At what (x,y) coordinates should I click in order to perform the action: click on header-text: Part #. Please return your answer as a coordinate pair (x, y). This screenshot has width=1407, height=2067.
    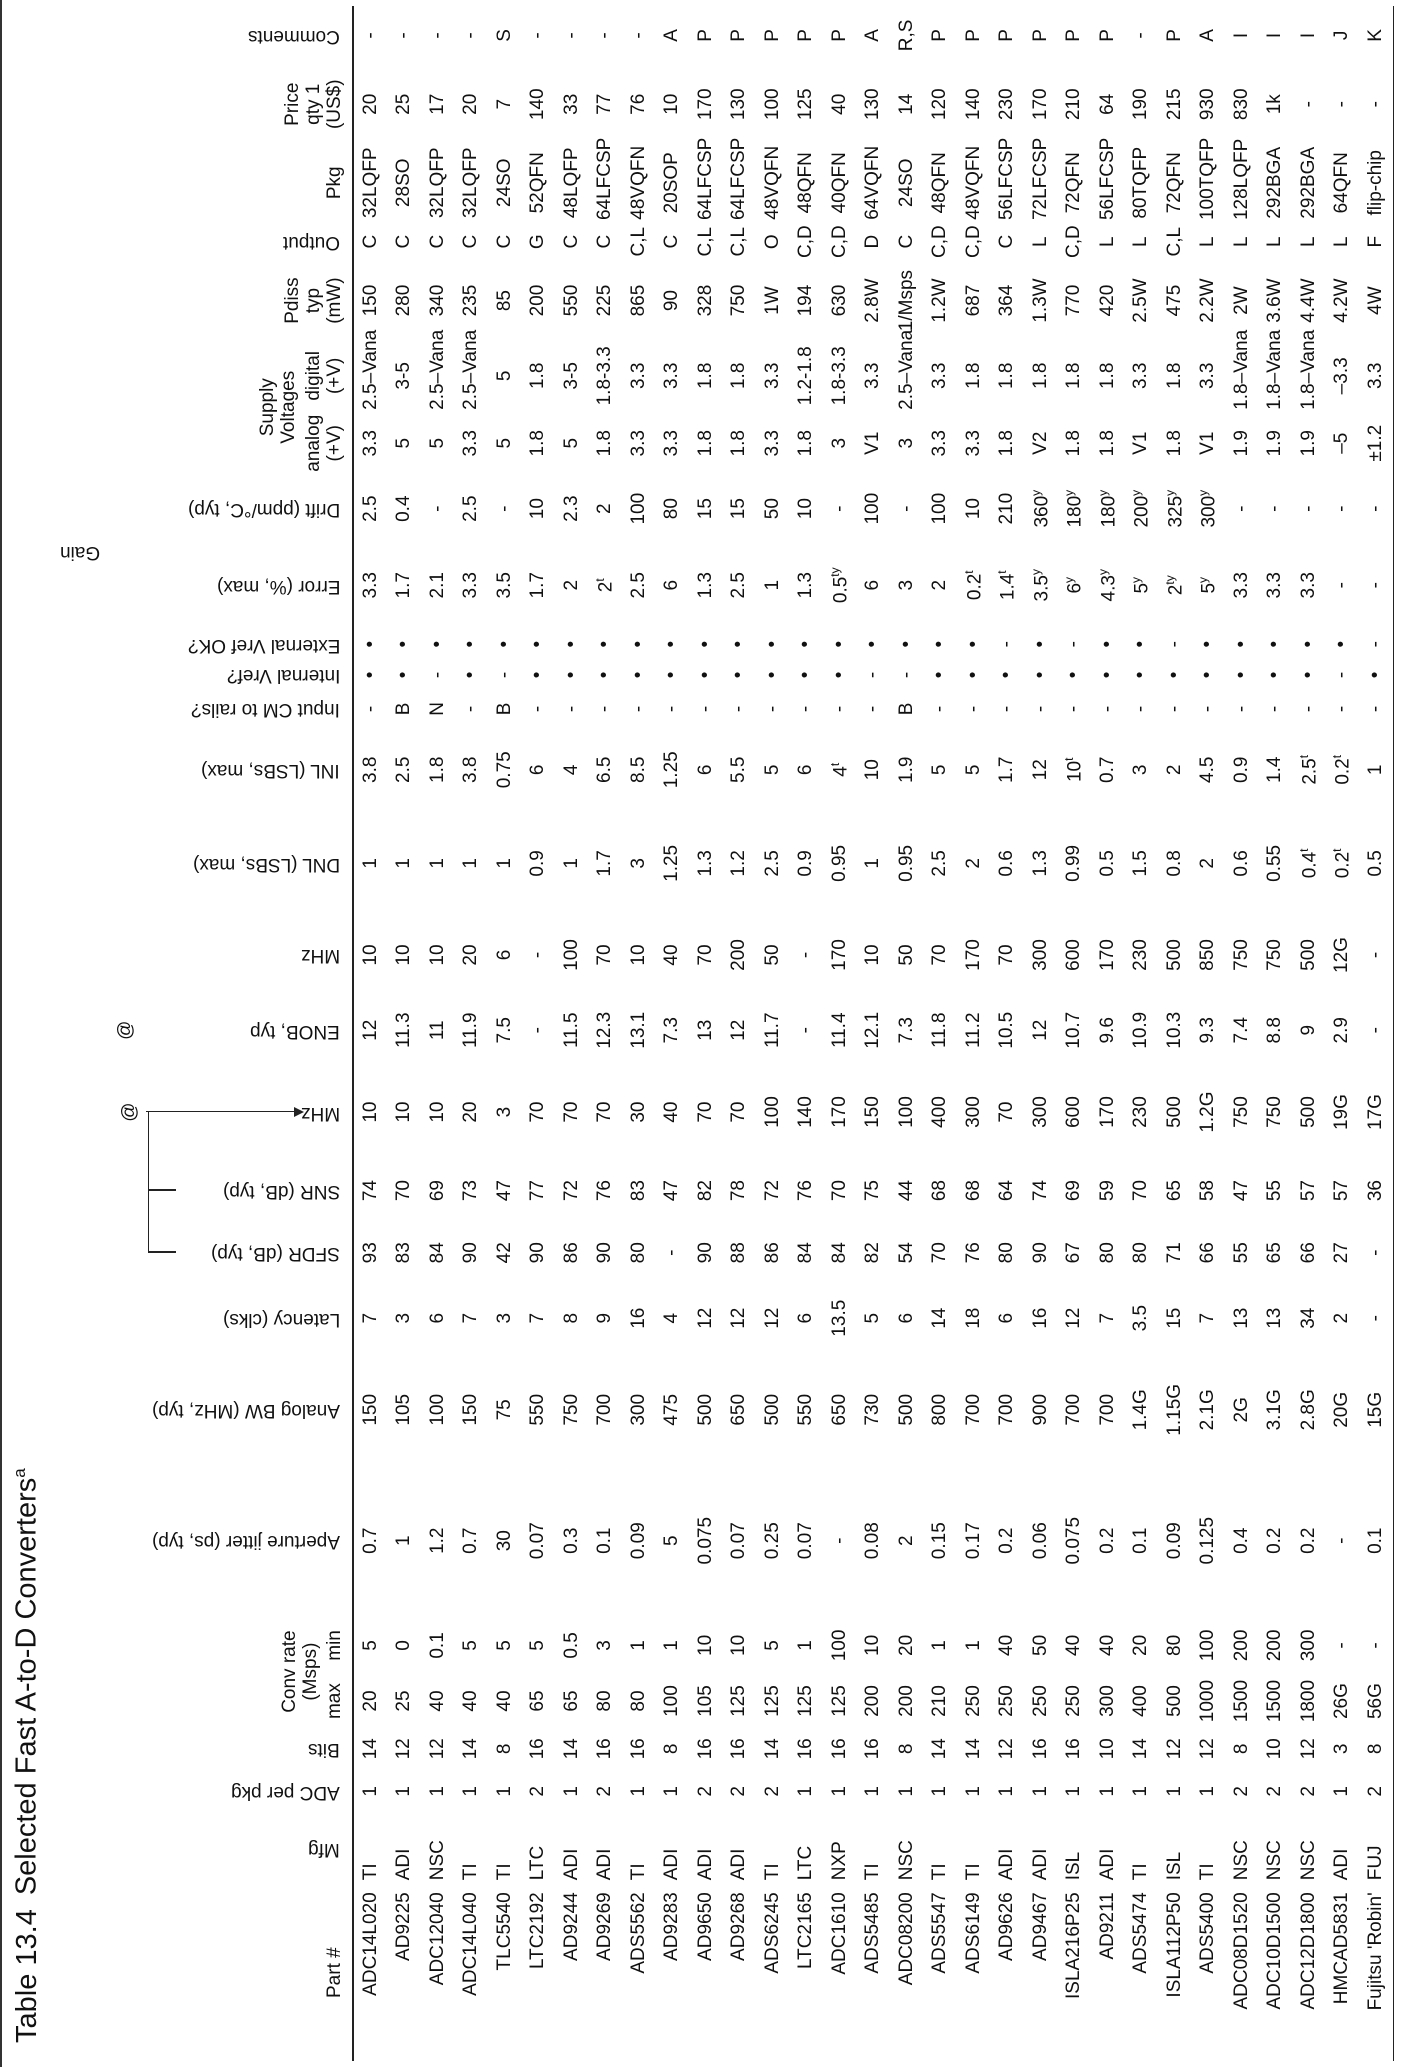
    Looking at the image, I should click on (335, 1972).